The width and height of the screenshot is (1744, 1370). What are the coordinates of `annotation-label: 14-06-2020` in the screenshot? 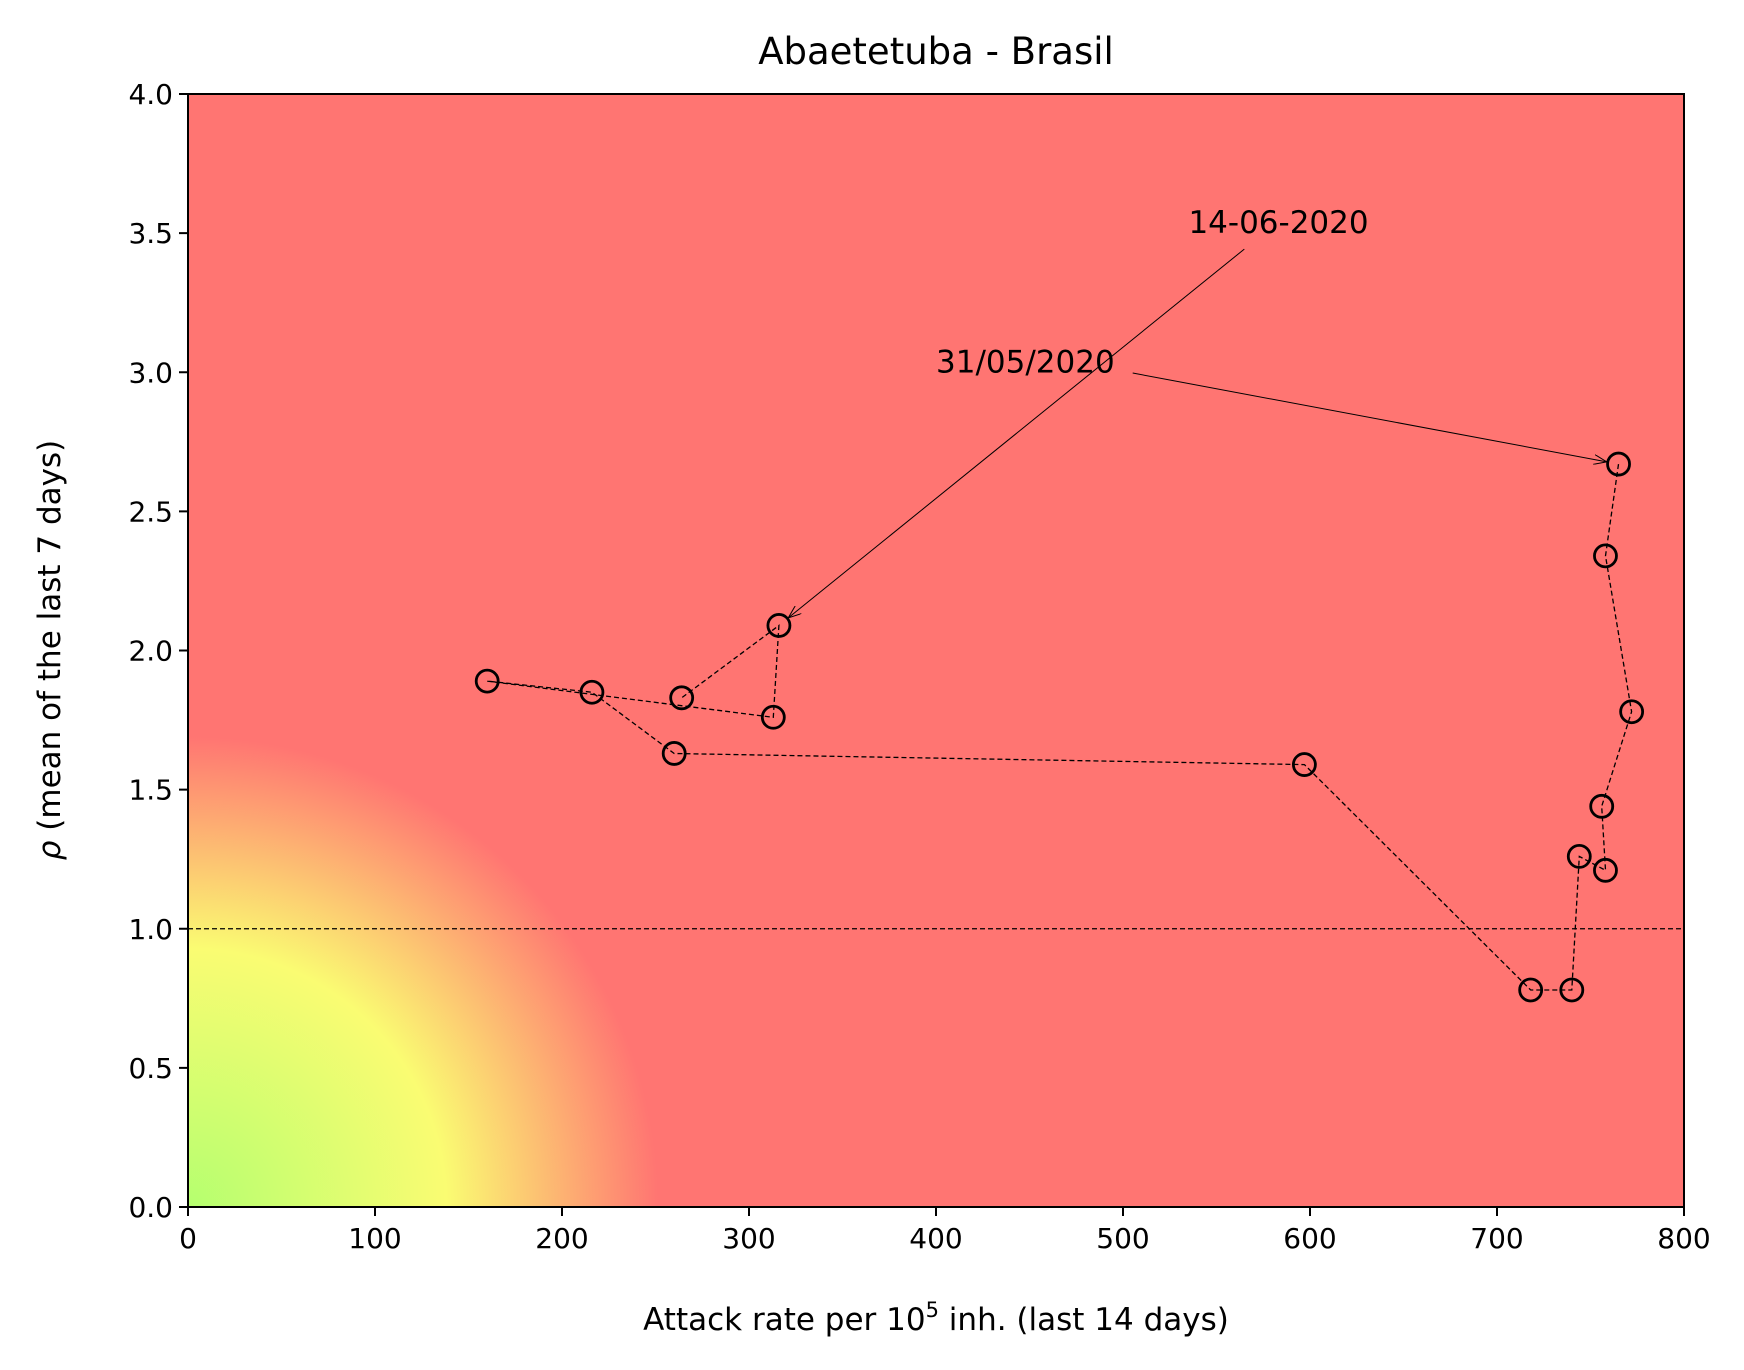 It's located at (1278, 223).